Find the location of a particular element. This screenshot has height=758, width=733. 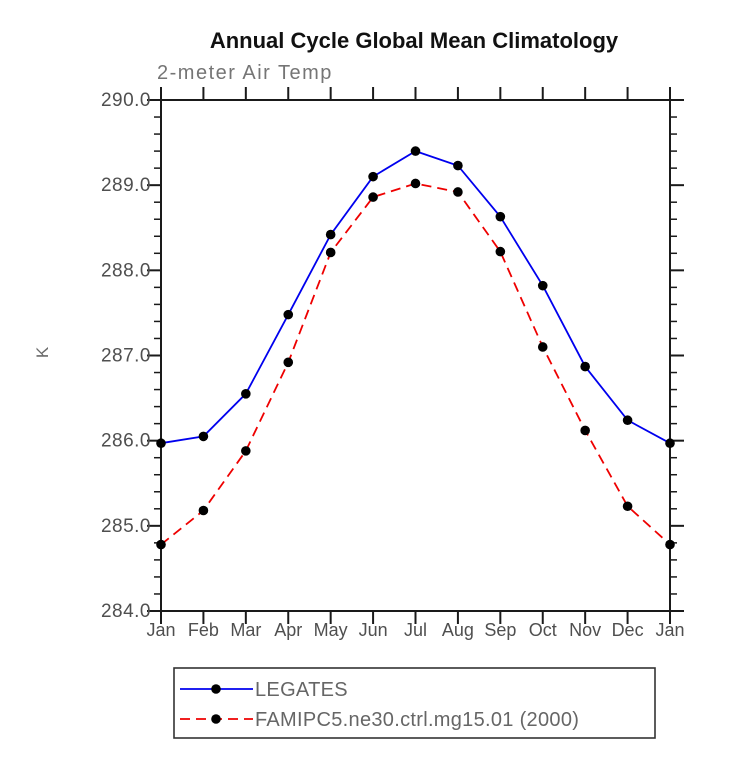

y-tick-label: 287.0 is located at coordinates (126, 356).